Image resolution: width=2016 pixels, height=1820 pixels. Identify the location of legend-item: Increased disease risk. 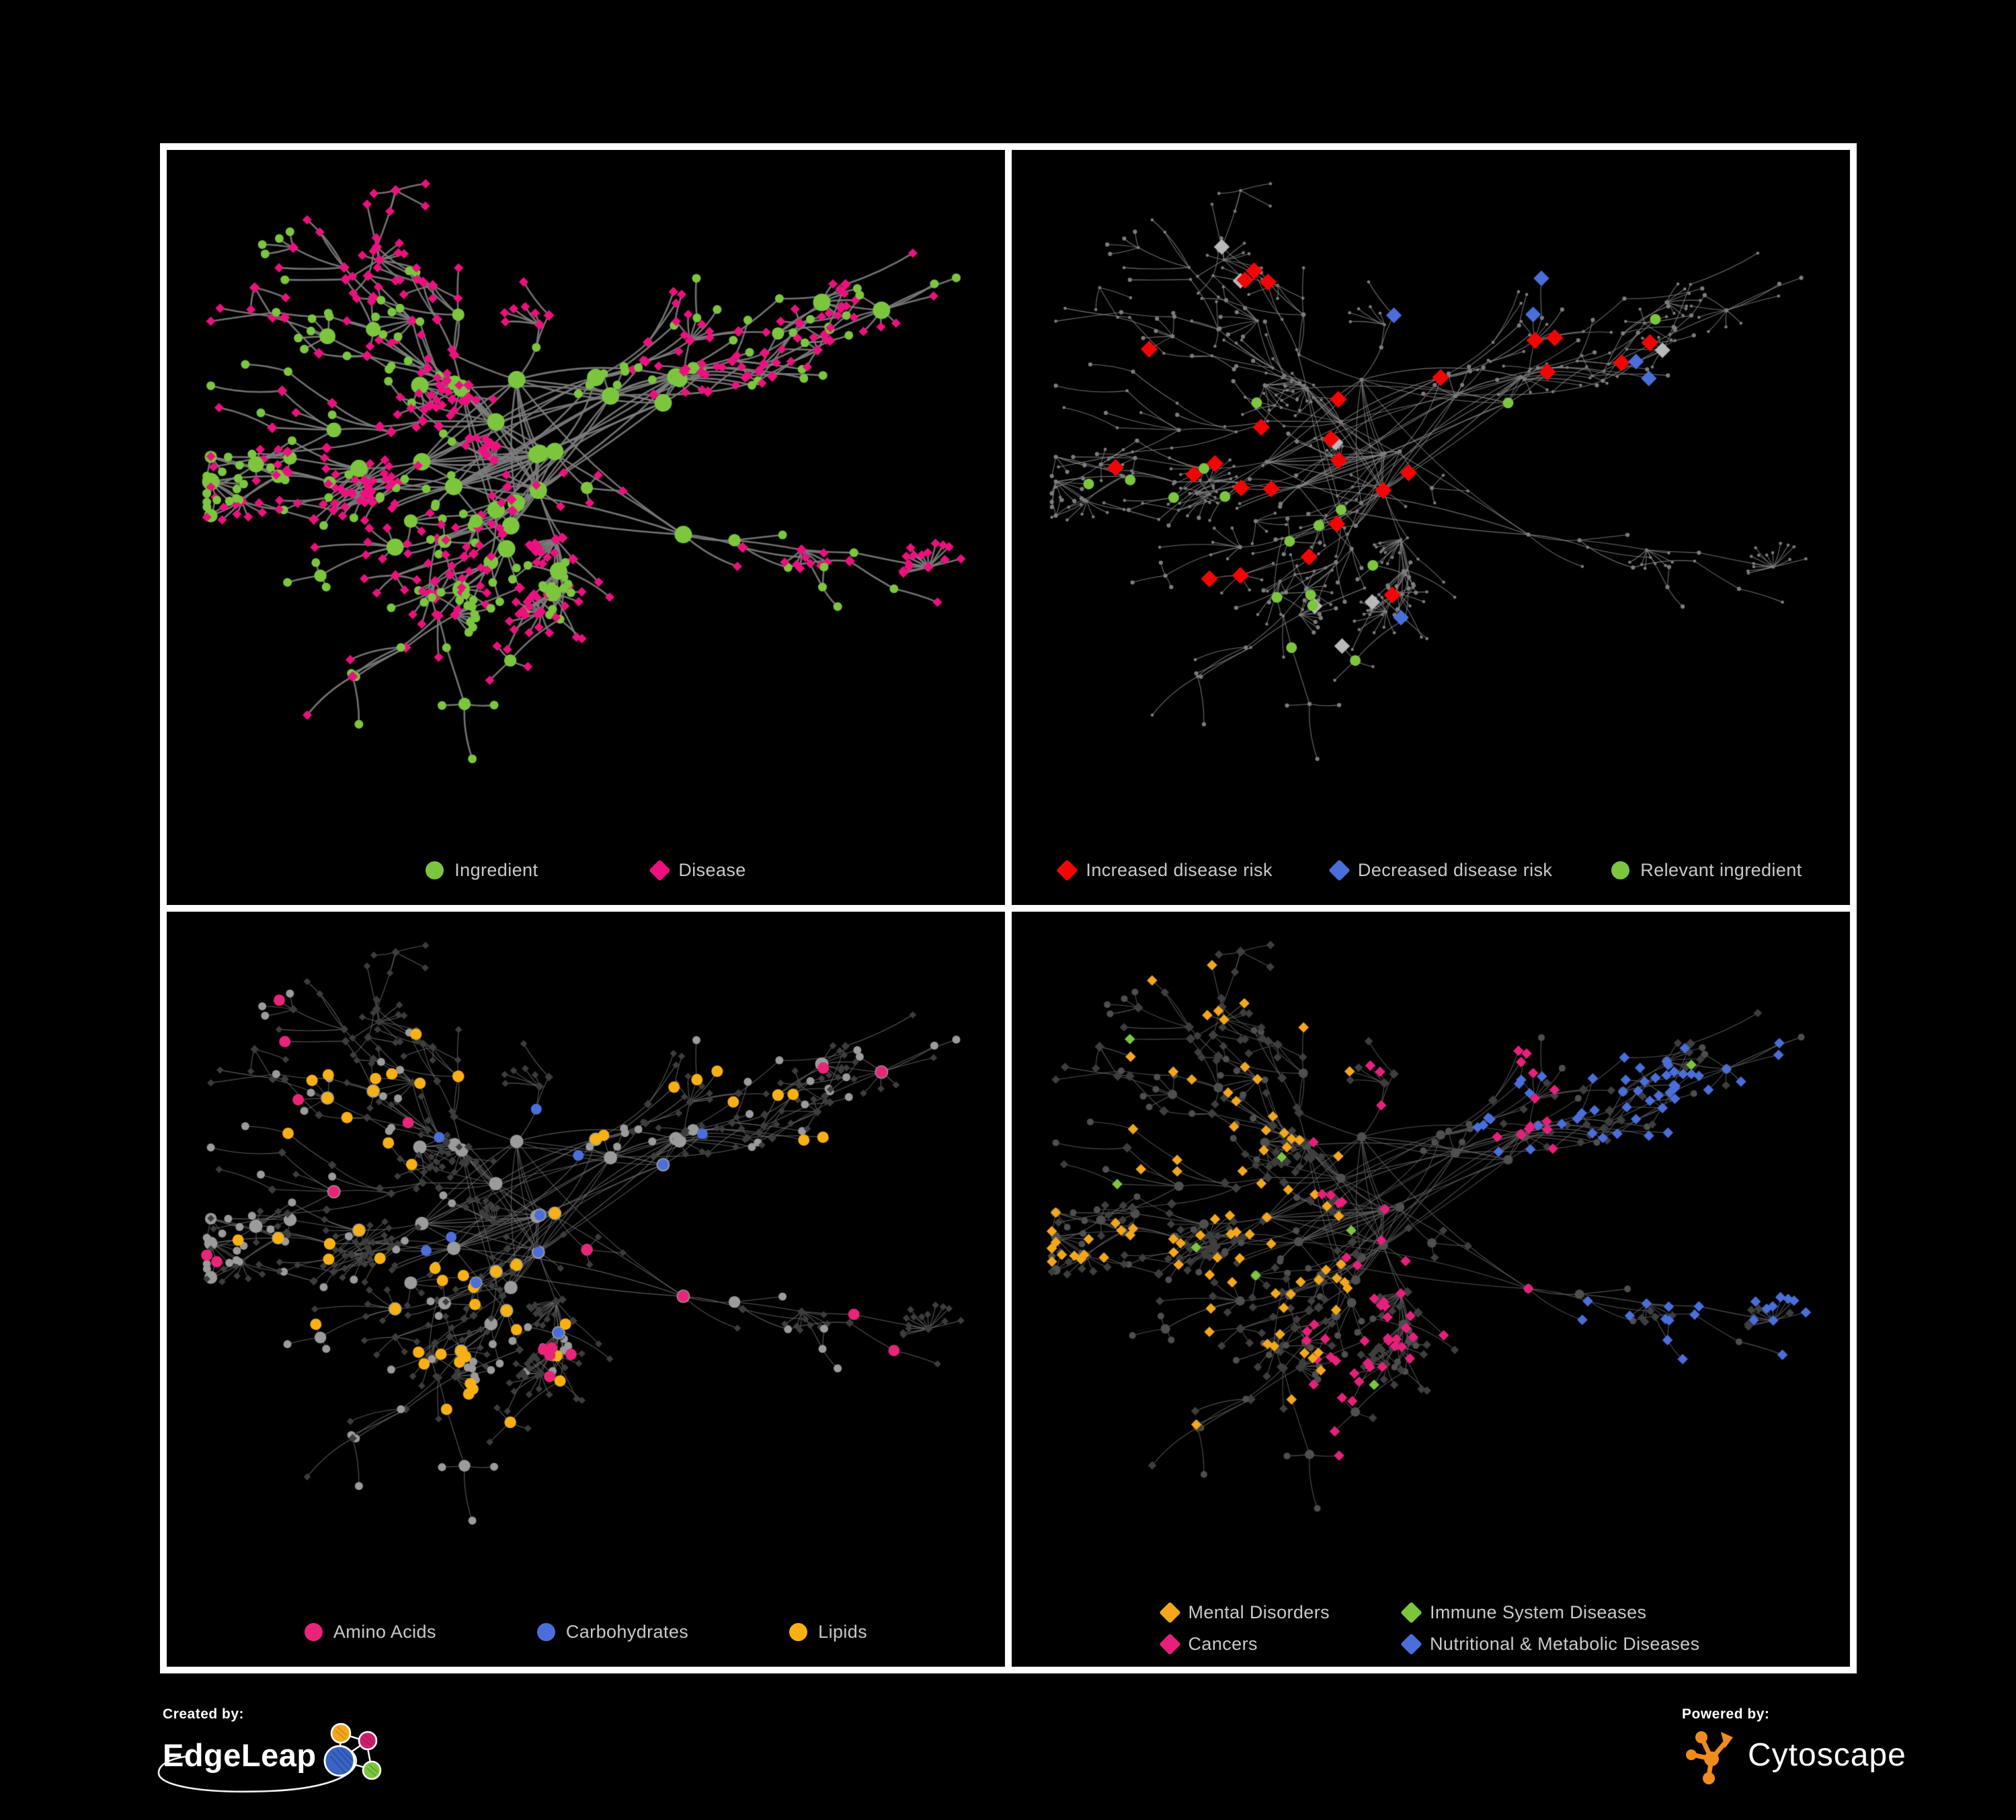
(1164, 870).